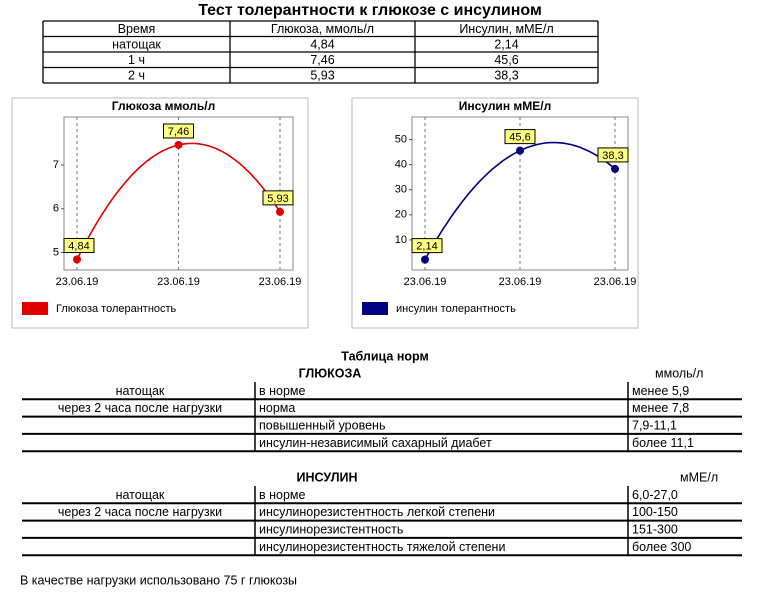  What do you see at coordinates (56, 209) in the screenshot?
I see `y-tick-label: 6` at bounding box center [56, 209].